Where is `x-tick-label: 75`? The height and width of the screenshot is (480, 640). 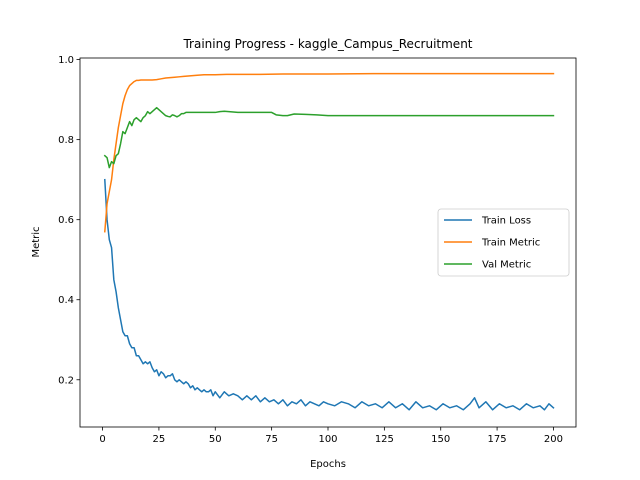 x-tick-label: 75 is located at coordinates (271, 439).